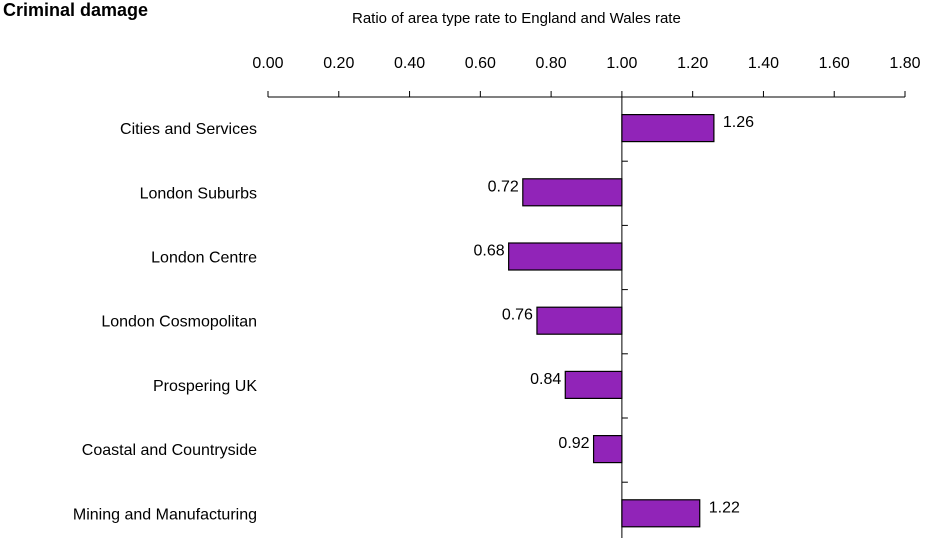 This screenshot has height=538, width=930. What do you see at coordinates (724, 507) in the screenshot?
I see `value-label: 1.22` at bounding box center [724, 507].